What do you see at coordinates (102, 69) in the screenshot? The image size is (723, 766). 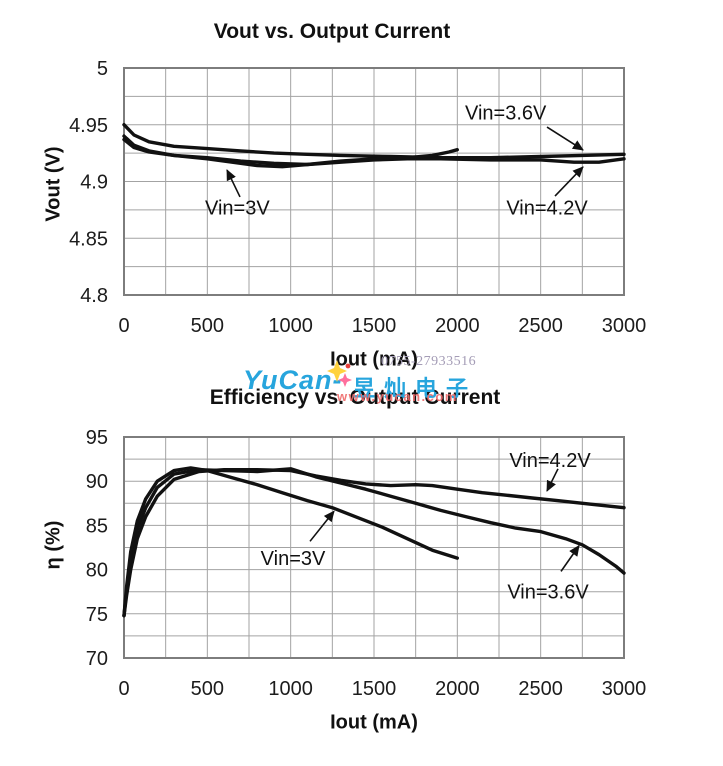 I see `y-tick-label: 5` at bounding box center [102, 69].